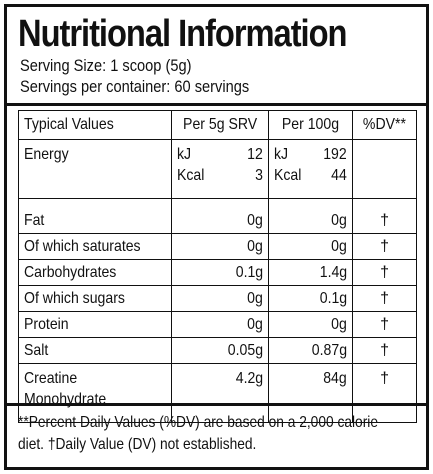 The height and width of the screenshot is (474, 433). I want to click on footnote-line-2: diet. †Daily Value (DV) not established., so click(137, 444).